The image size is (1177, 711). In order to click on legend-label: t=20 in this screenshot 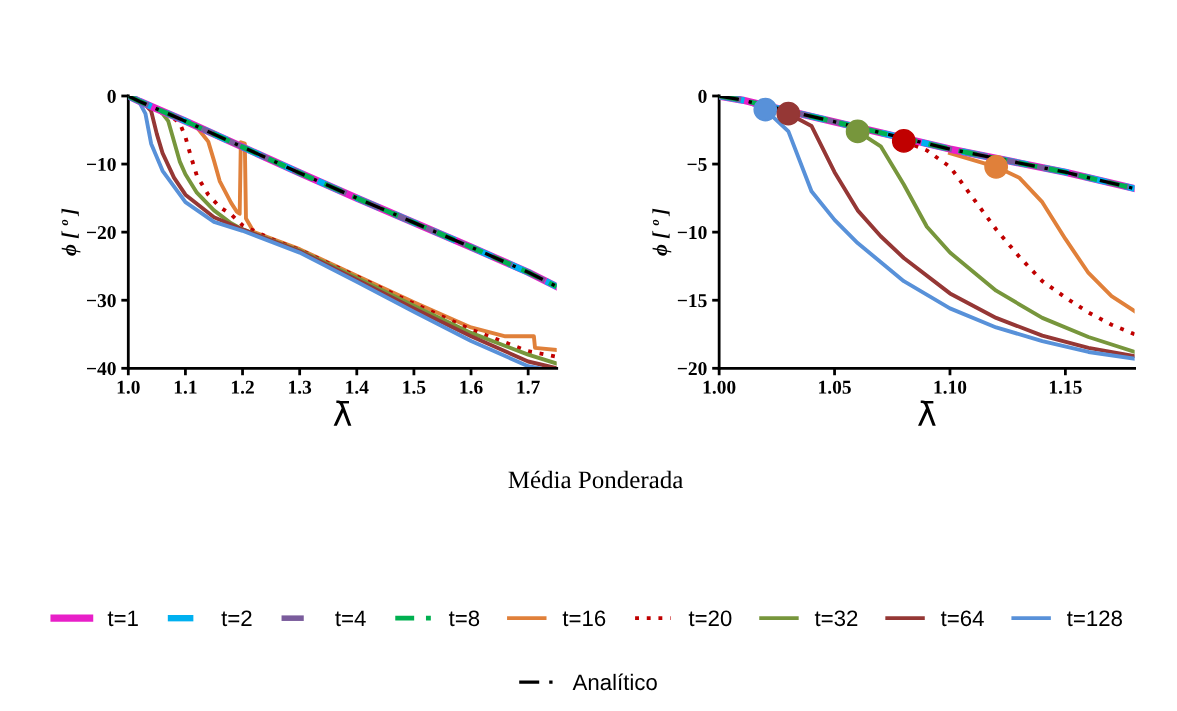, I will do `click(710, 618)`.